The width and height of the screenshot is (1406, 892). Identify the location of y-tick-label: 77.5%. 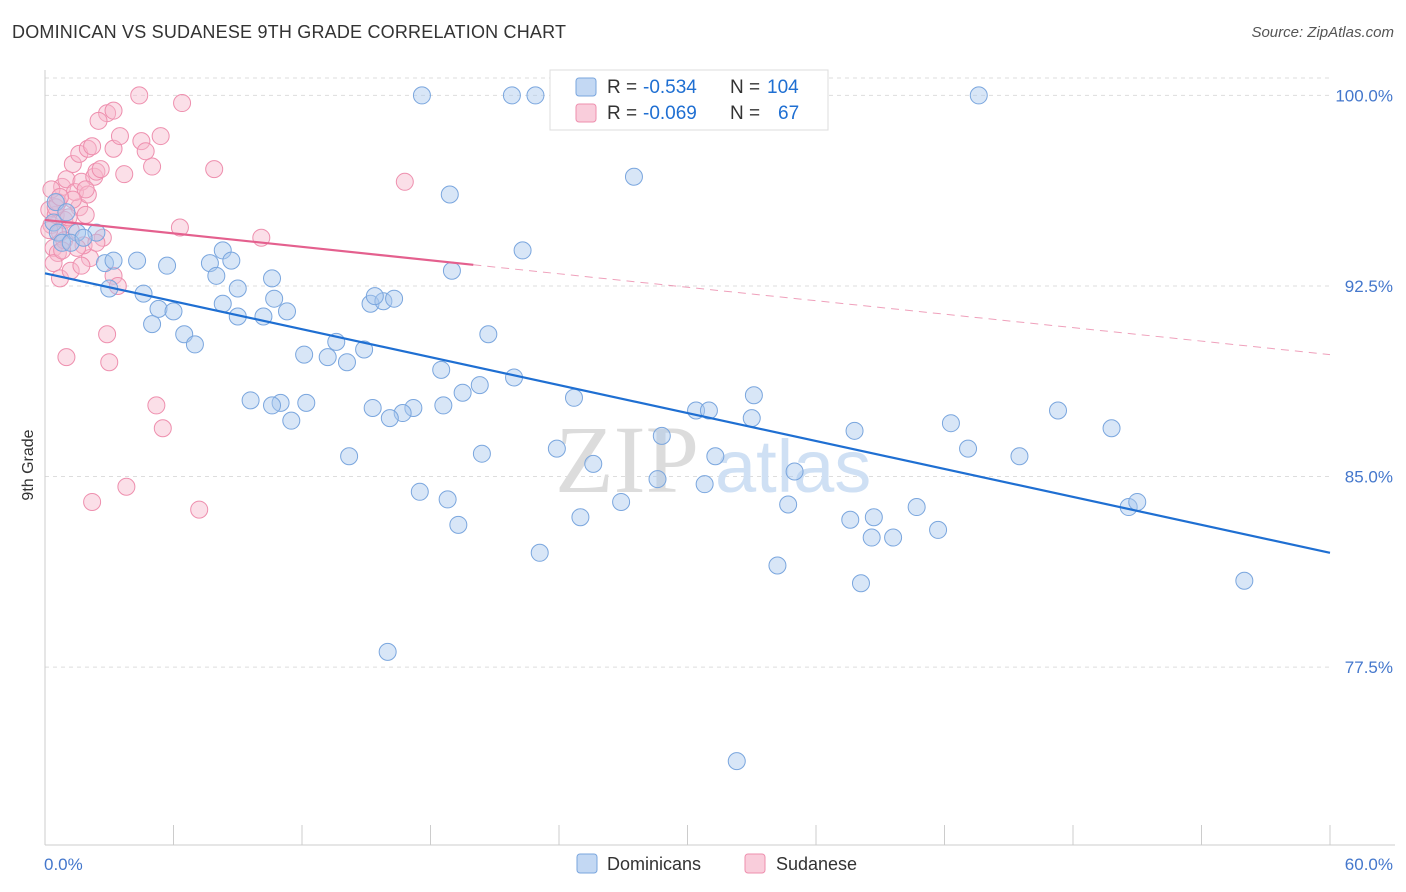
(1369, 667).